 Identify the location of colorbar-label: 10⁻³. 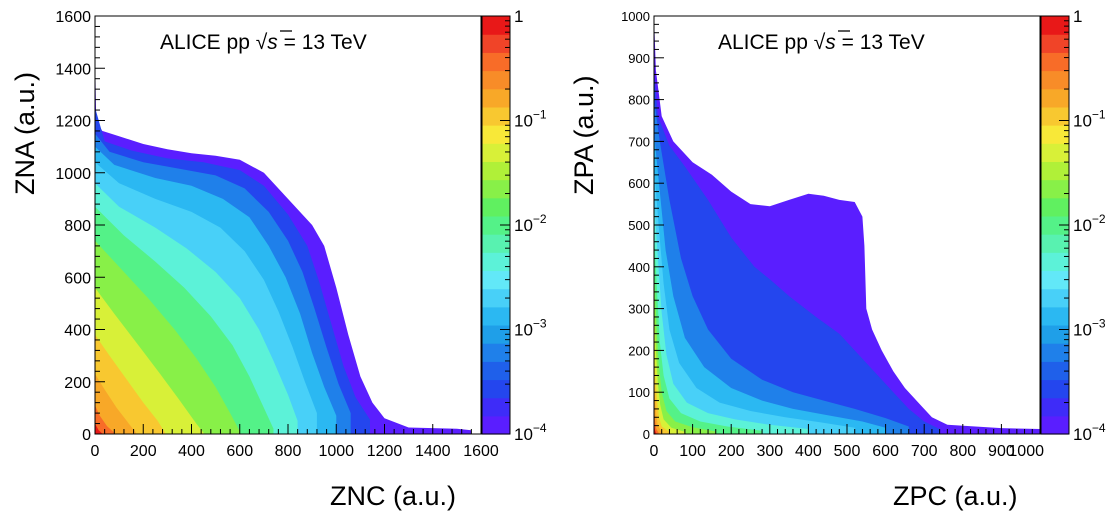
(530, 328).